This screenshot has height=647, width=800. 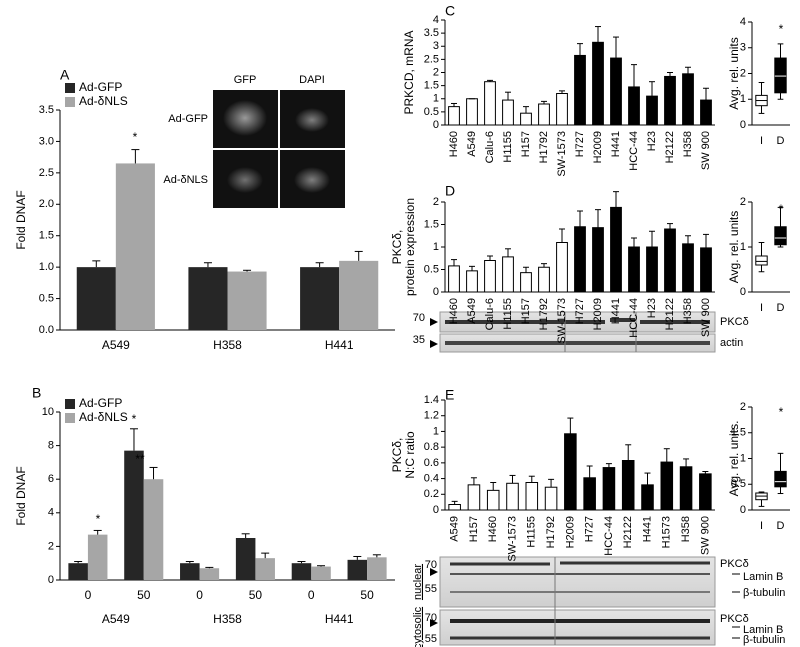 I want to click on x-tick-label: SW-1573, so click(x=562, y=154).